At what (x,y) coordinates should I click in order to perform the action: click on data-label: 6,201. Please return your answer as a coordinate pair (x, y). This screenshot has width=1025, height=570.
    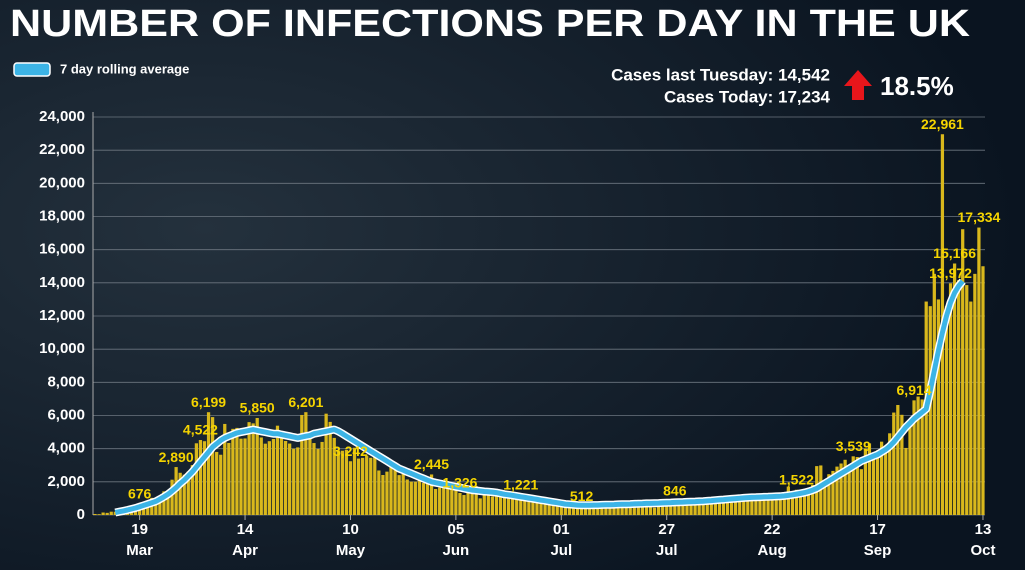
    Looking at the image, I should click on (305, 402).